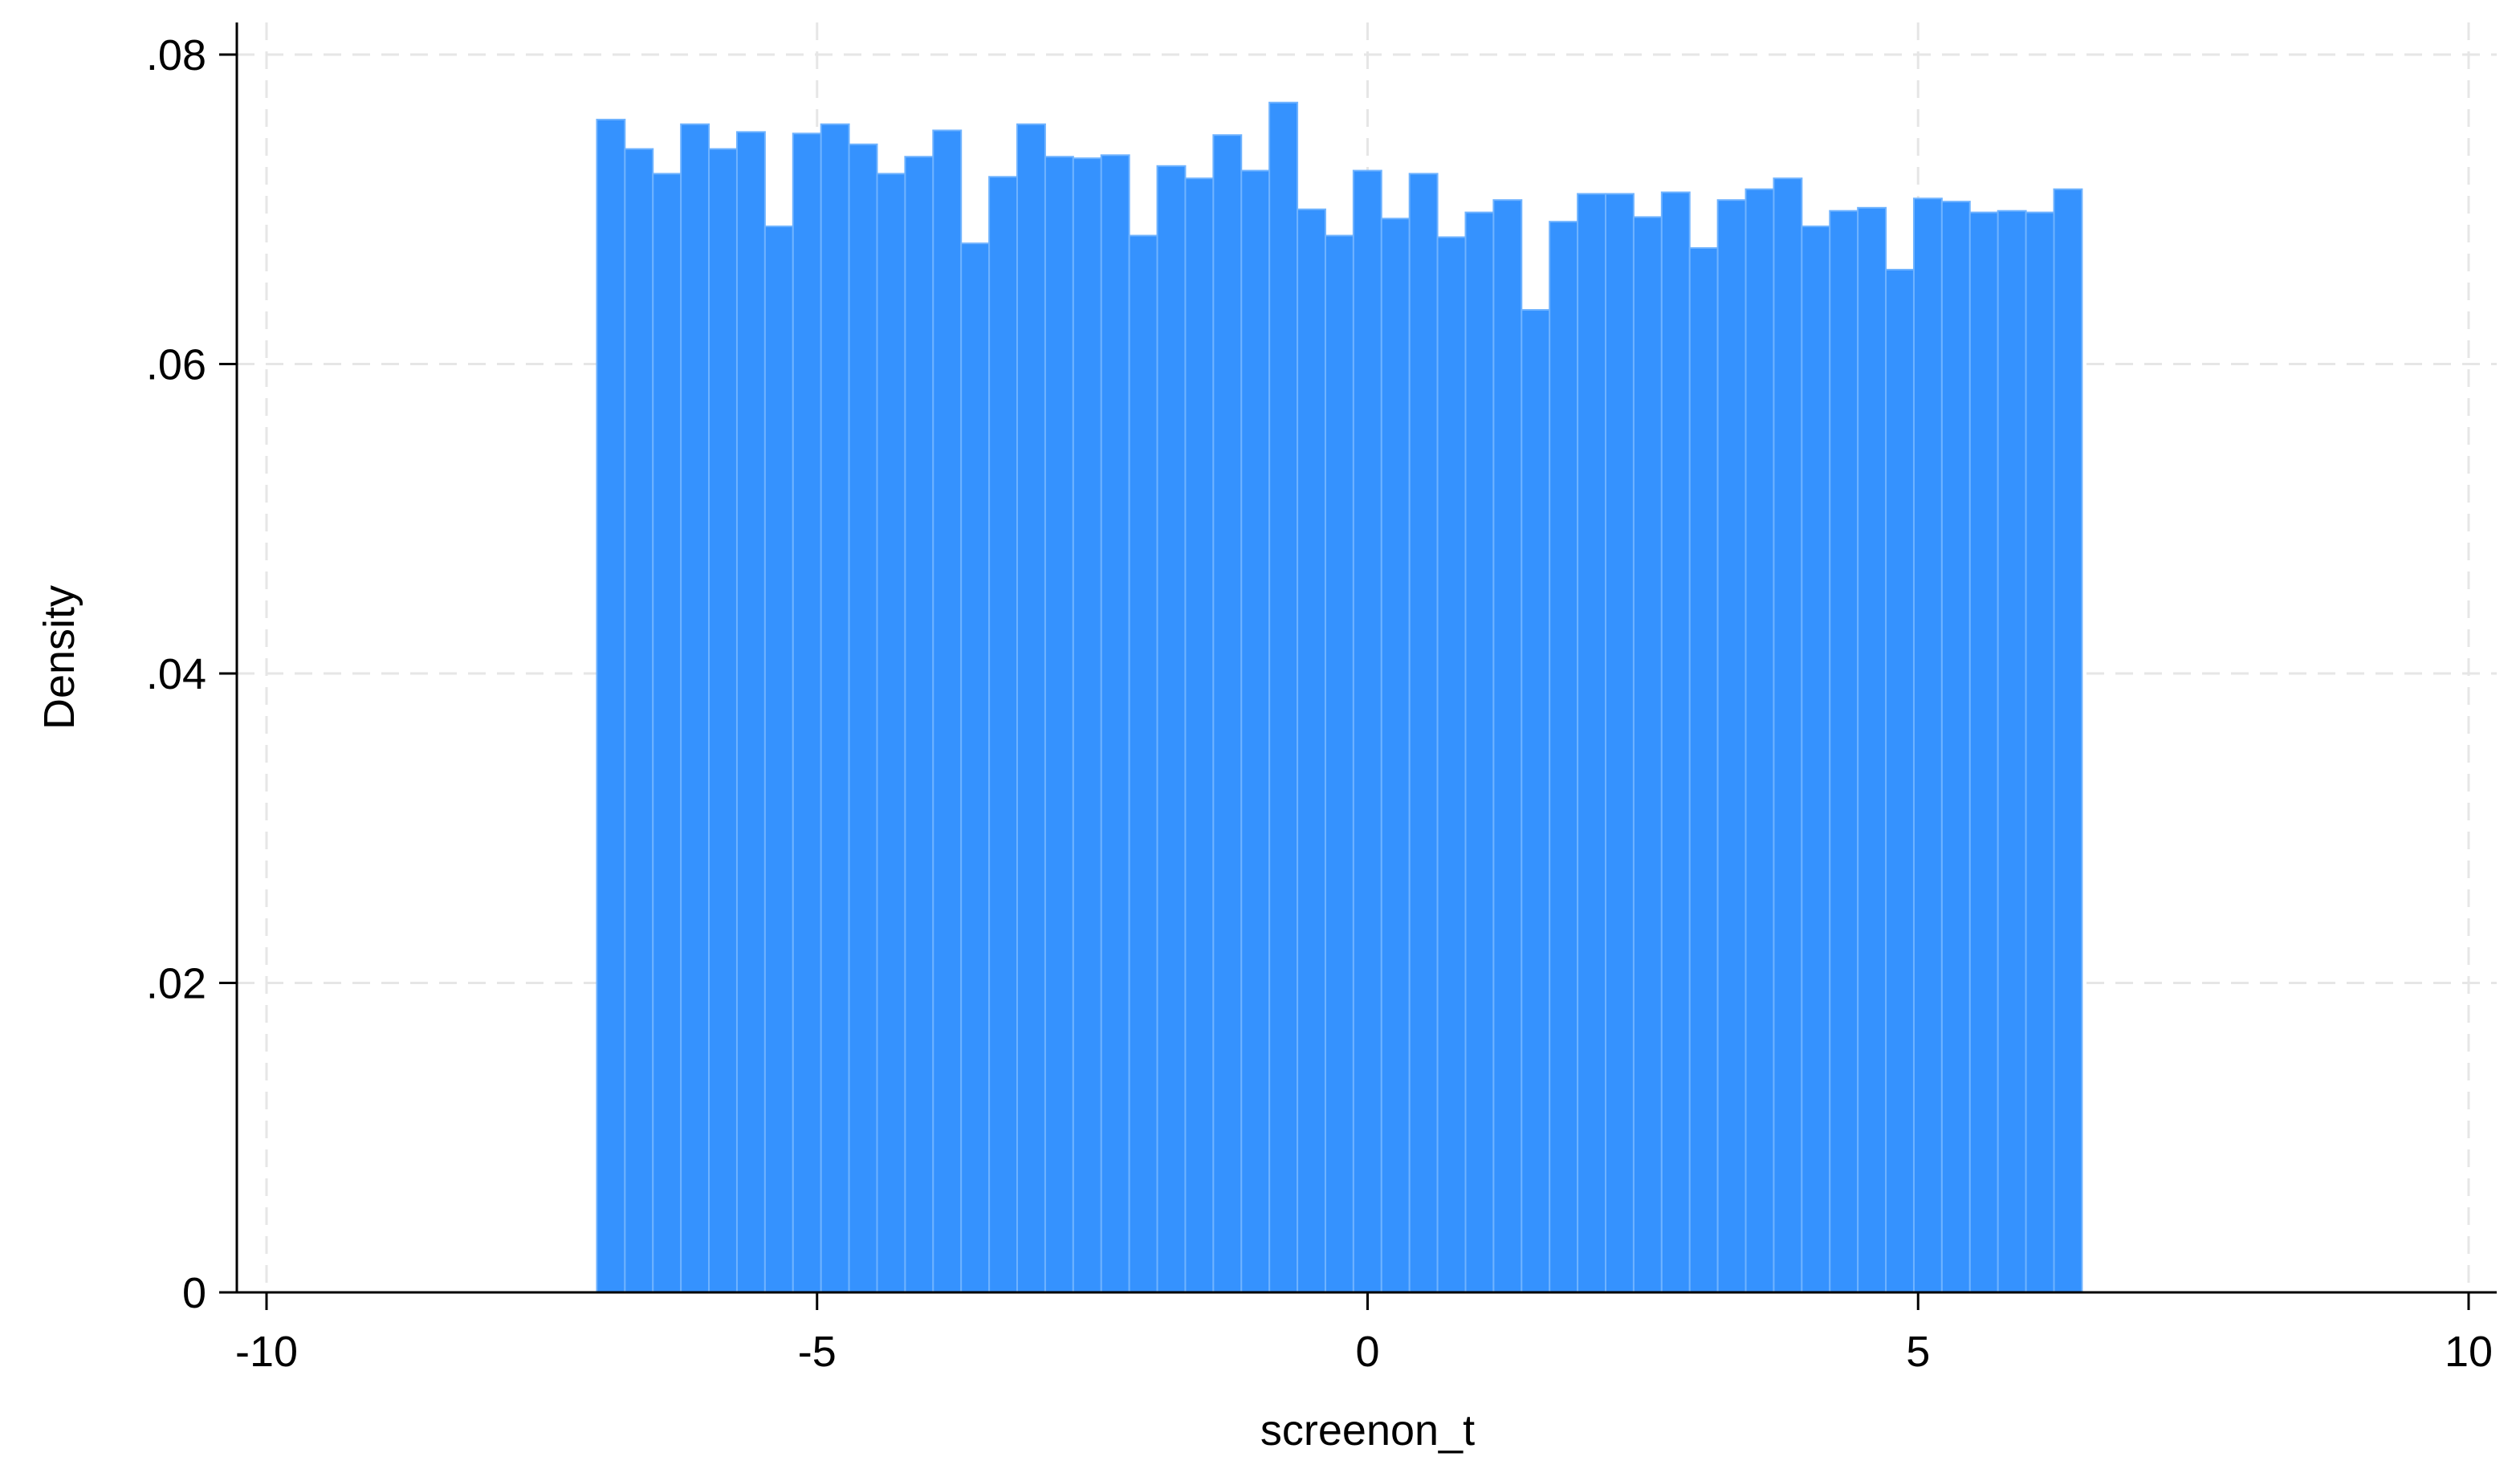  I want to click on x-tick-label: 0, so click(1367, 1352).